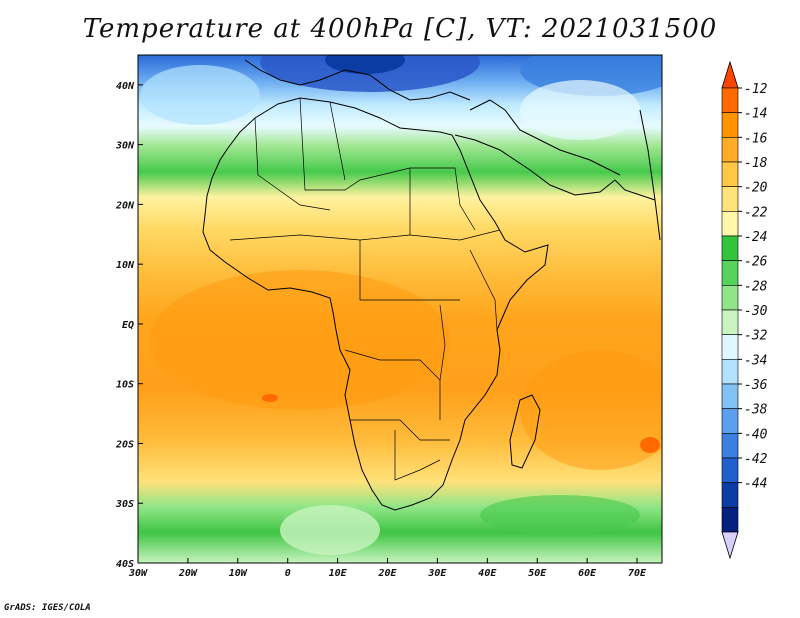 This screenshot has height=618, width=800. I want to click on colorbar-level-label: -28, so click(756, 286).